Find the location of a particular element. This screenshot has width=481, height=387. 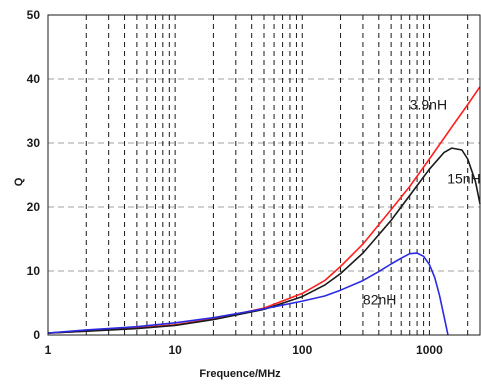

x-tick-labels: 1 10 100 1000 is located at coordinates (244, 350).